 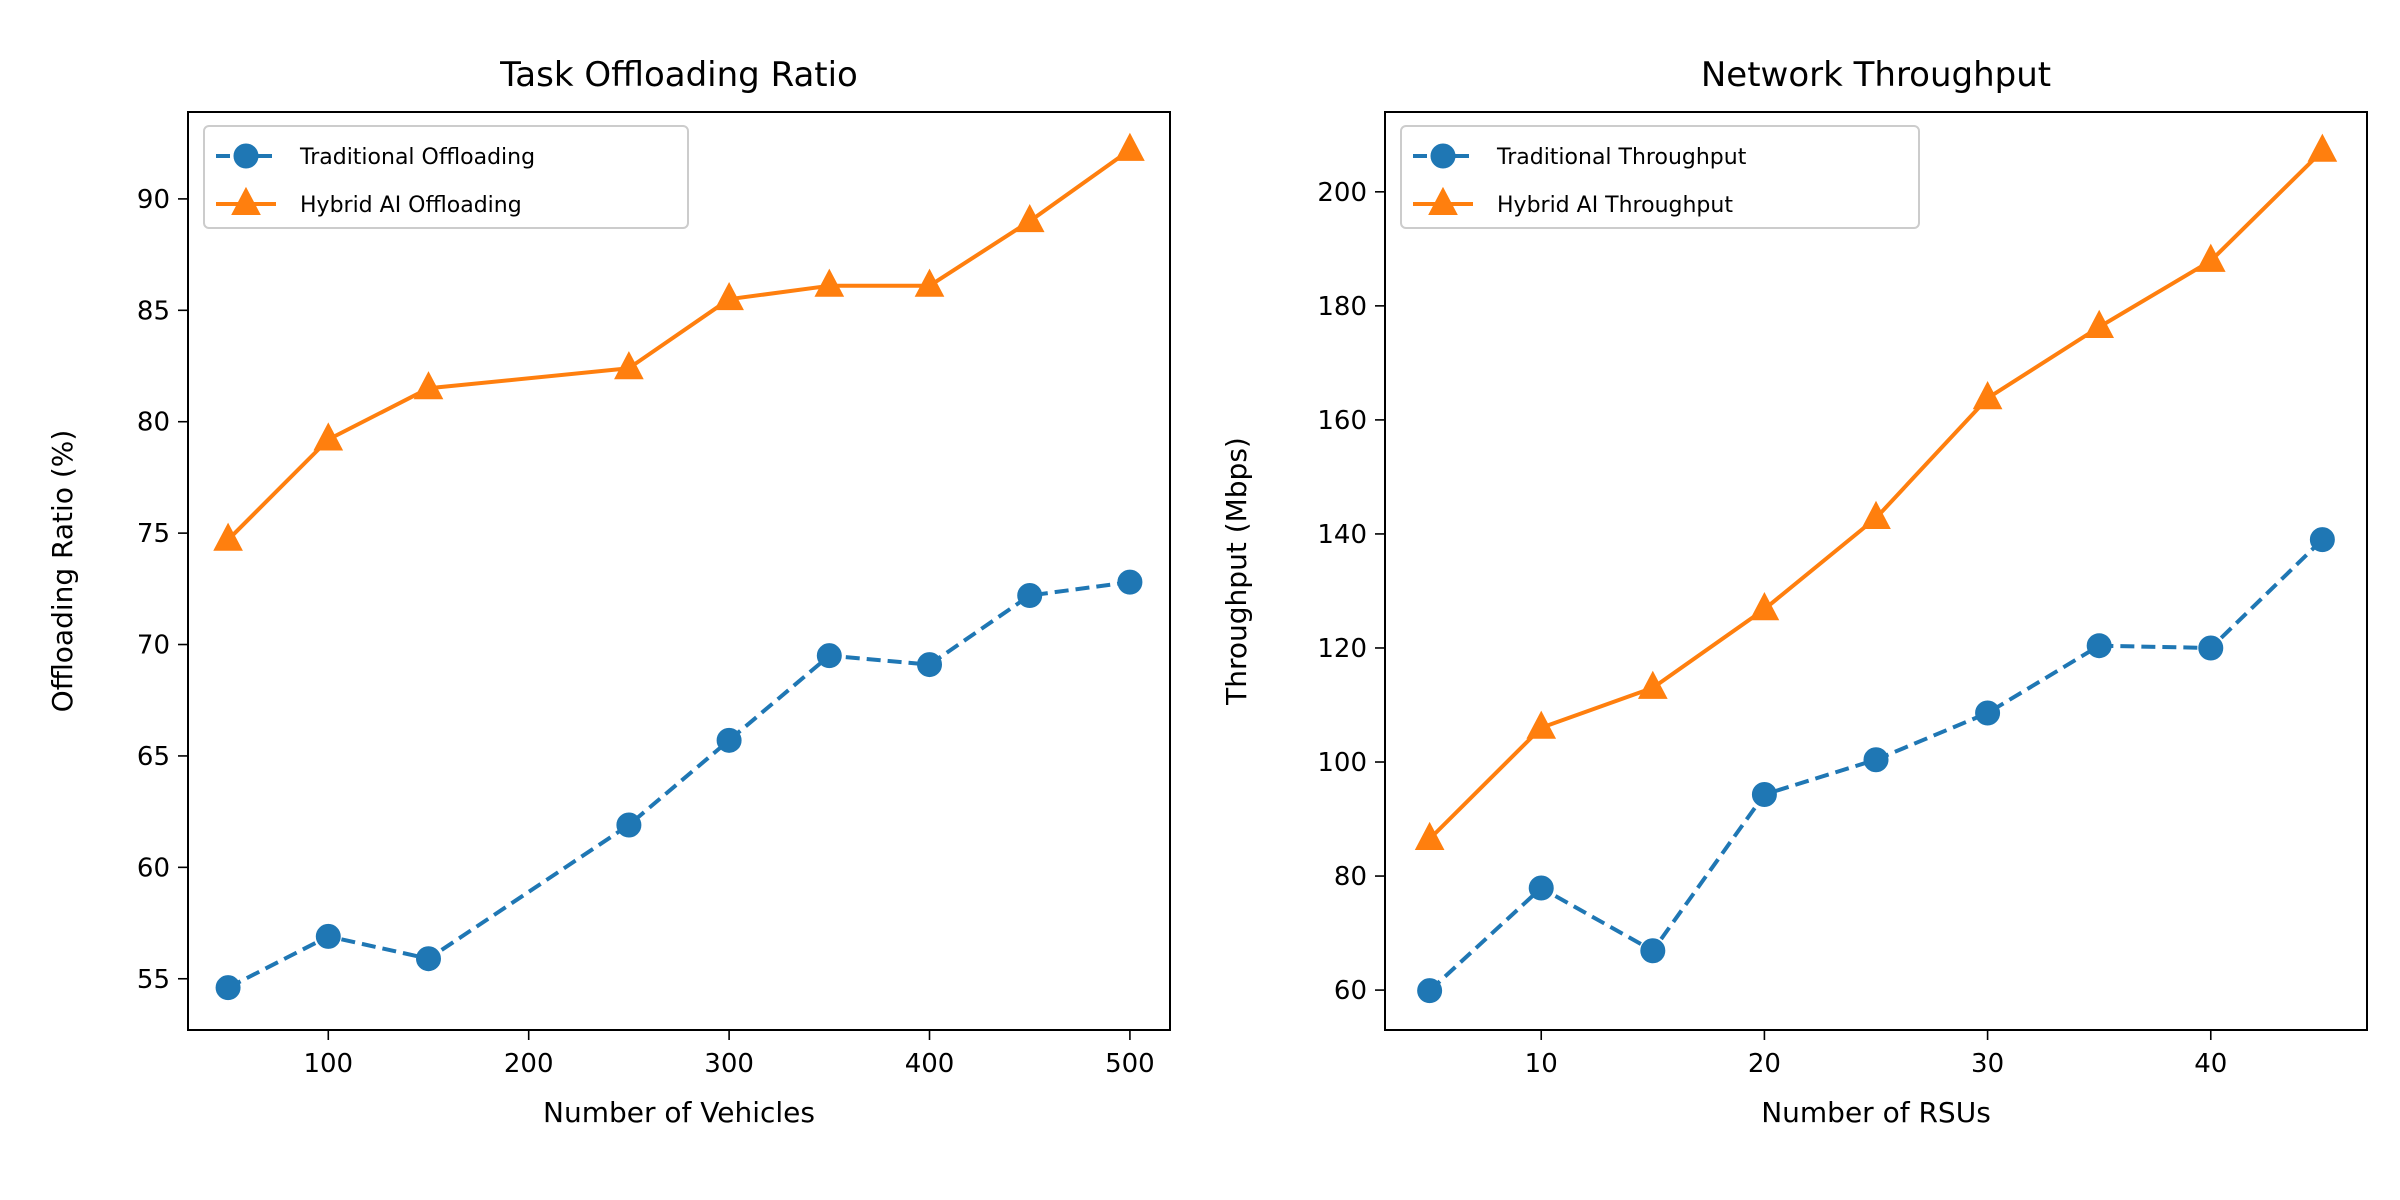 What do you see at coordinates (1350, 877) in the screenshot?
I see `chart2-ytick-label: 80` at bounding box center [1350, 877].